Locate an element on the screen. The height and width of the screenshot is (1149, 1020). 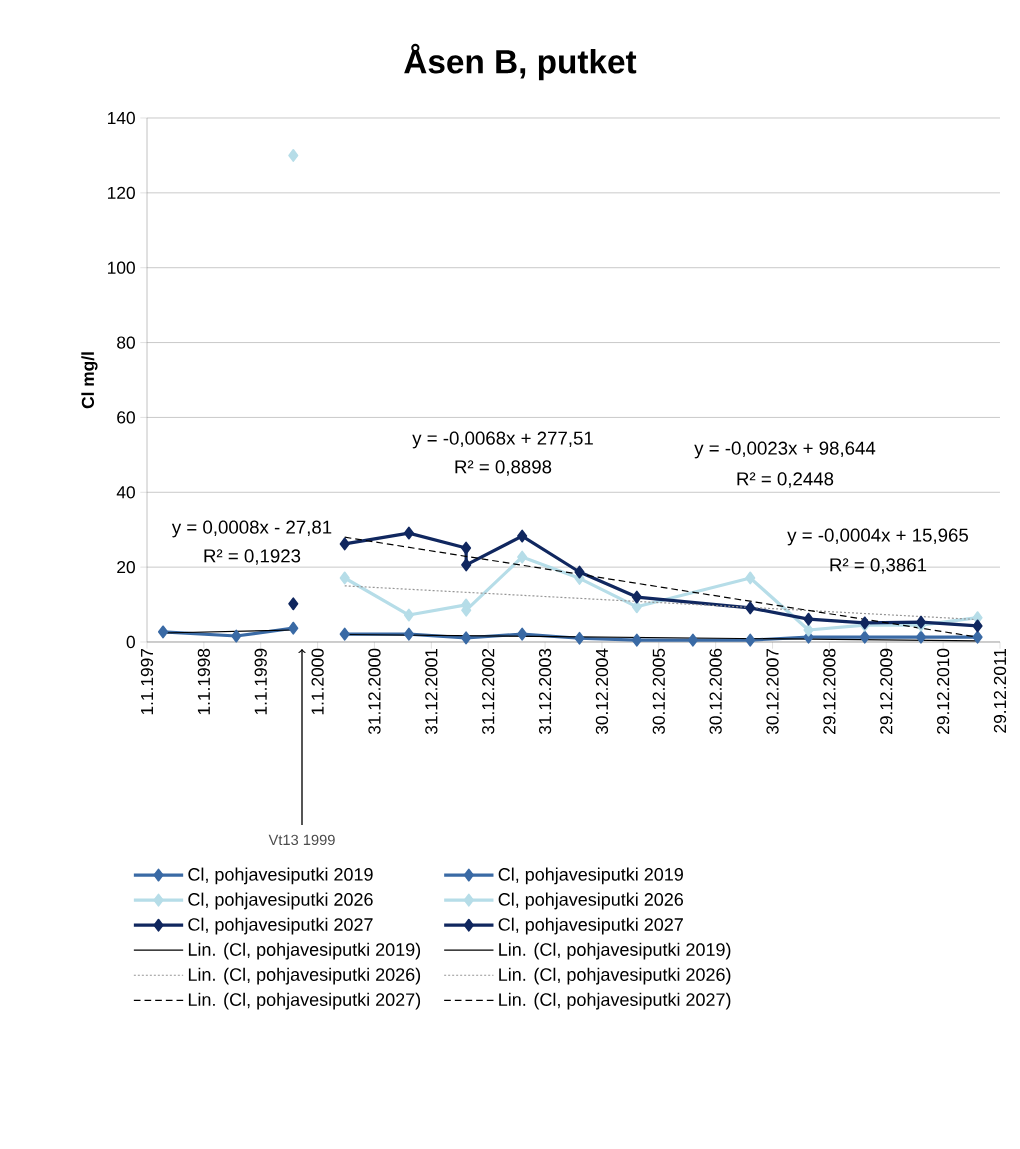
x-tick-label: 30.12.2007 is located at coordinates (772, 691).